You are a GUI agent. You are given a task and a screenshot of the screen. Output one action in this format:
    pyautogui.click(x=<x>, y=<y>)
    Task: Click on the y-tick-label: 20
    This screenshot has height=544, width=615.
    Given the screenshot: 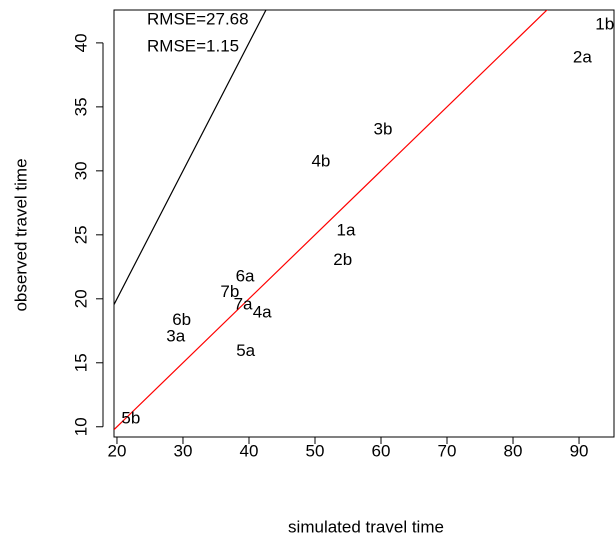 What is the action you would take?
    pyautogui.click(x=80, y=298)
    